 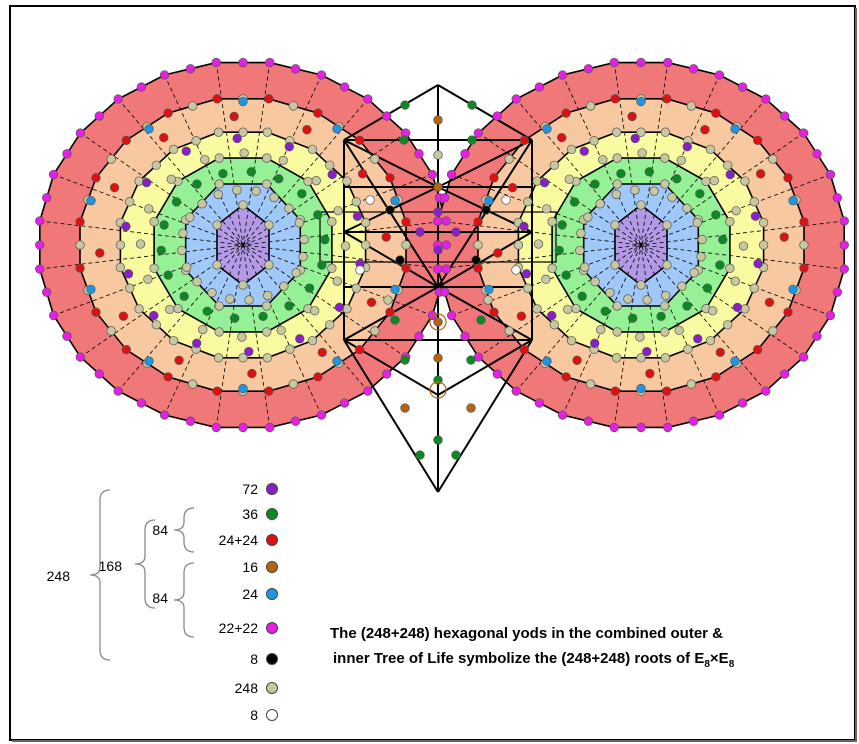 What do you see at coordinates (111, 566) in the screenshot?
I see `brace-label-168: 168` at bounding box center [111, 566].